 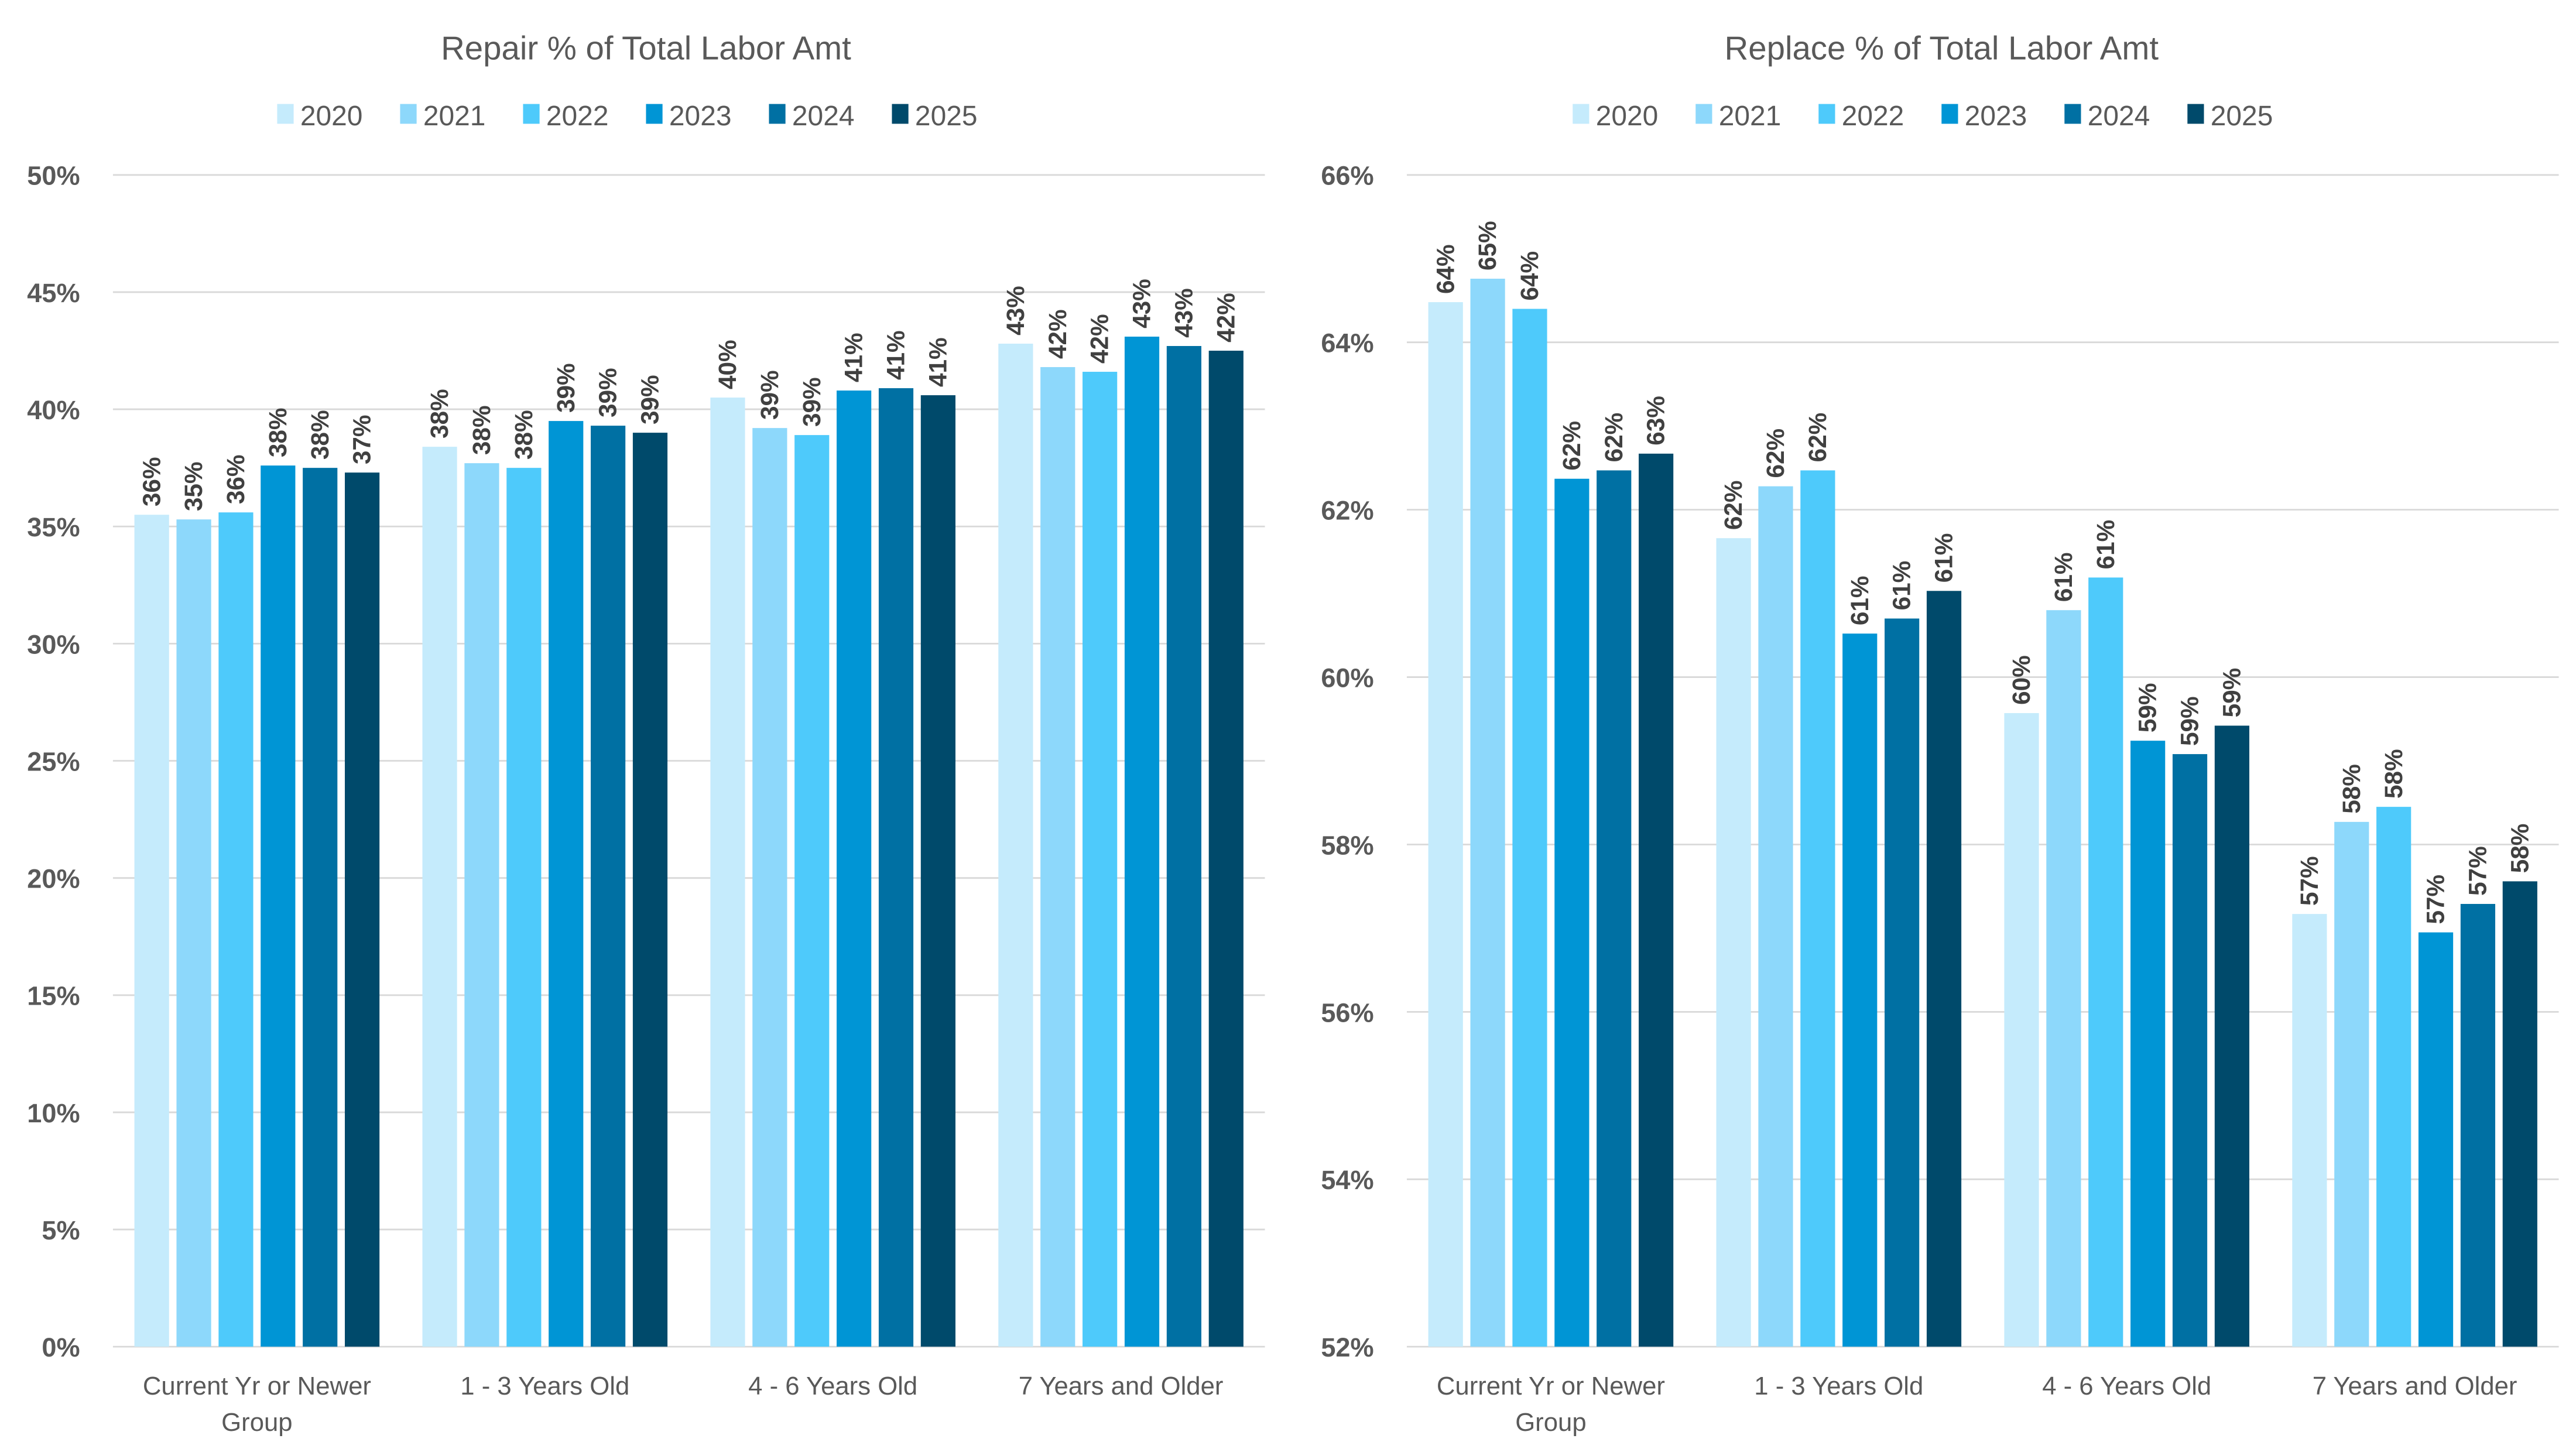 What do you see at coordinates (823, 116) in the screenshot?
I see `legend-label-2024: 2024` at bounding box center [823, 116].